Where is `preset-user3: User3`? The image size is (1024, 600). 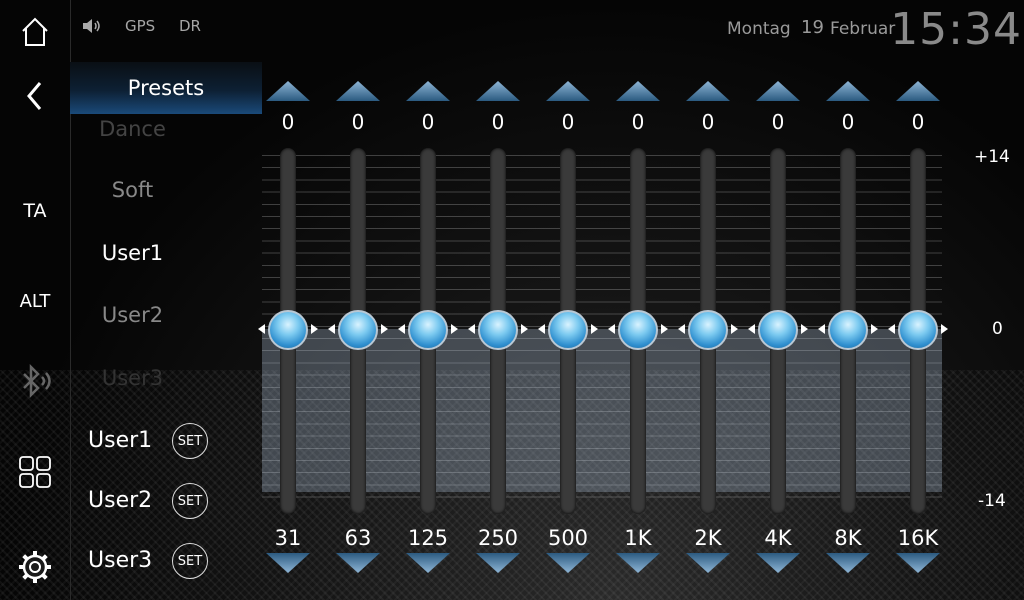
preset-user3: User3 is located at coordinates (132, 378).